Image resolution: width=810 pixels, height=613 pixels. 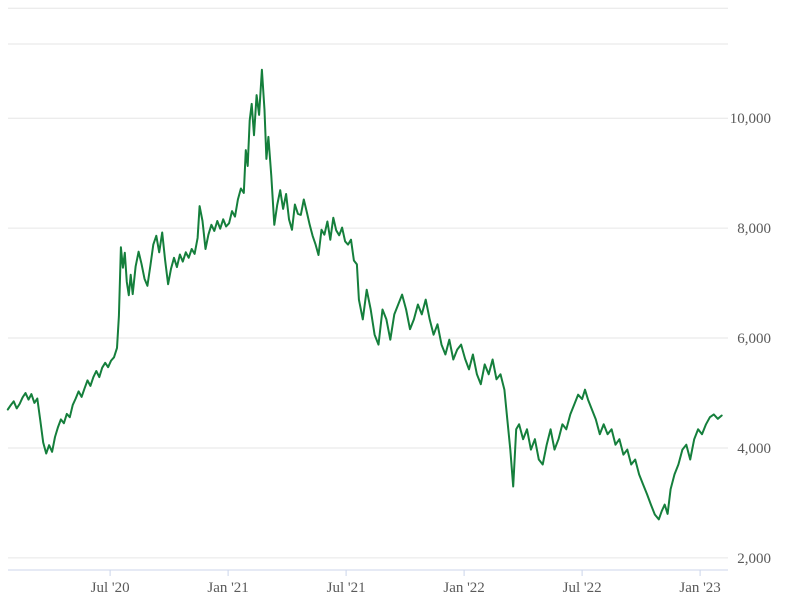 I want to click on x-axis-label: Jan '22, so click(x=463, y=588).